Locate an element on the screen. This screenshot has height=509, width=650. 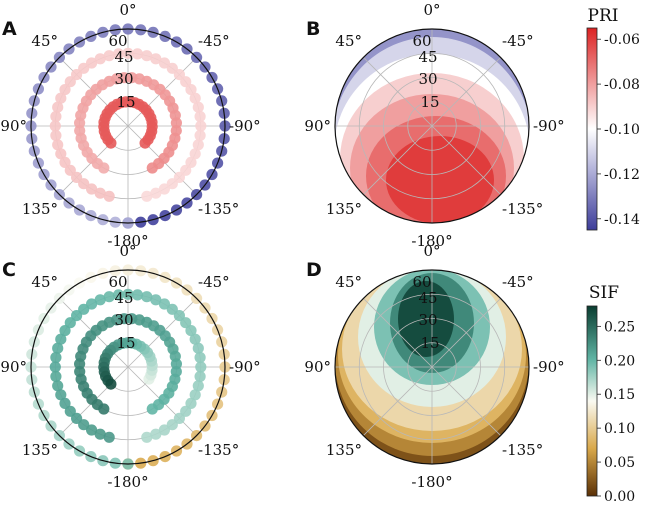
colorbar-pri: PRI -0.06 -0.08 -0.10 -0.12 -0.14 is located at coordinates (613, 118).